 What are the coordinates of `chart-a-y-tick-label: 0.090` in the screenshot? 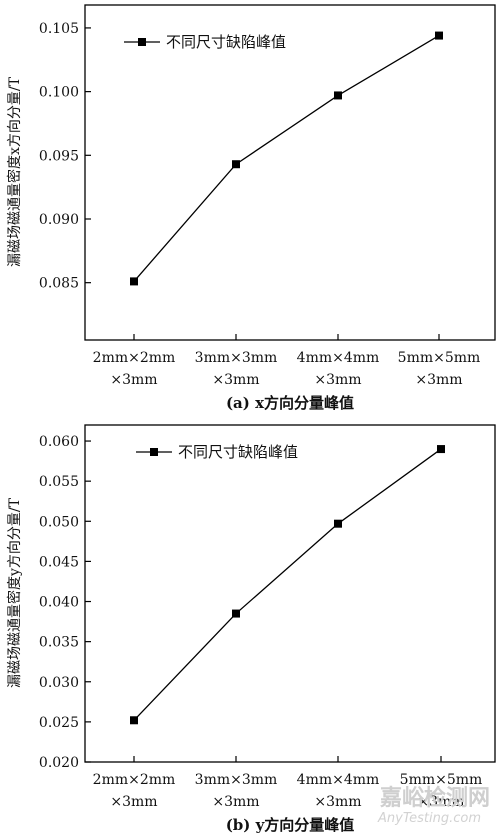 It's located at (59, 220).